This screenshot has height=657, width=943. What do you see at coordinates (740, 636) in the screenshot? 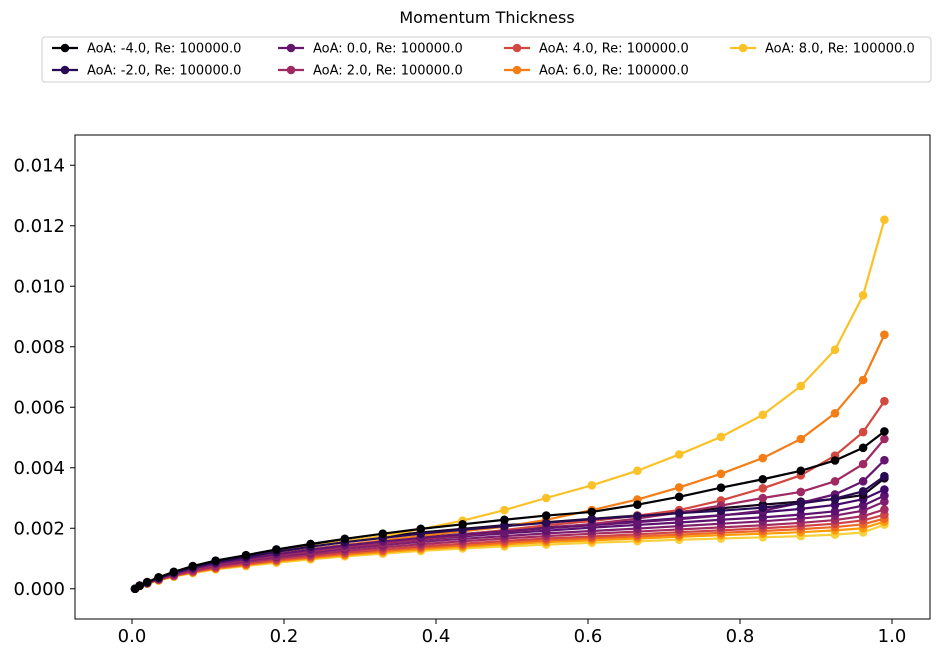
I see `x-tick-label: 0.8` at bounding box center [740, 636].